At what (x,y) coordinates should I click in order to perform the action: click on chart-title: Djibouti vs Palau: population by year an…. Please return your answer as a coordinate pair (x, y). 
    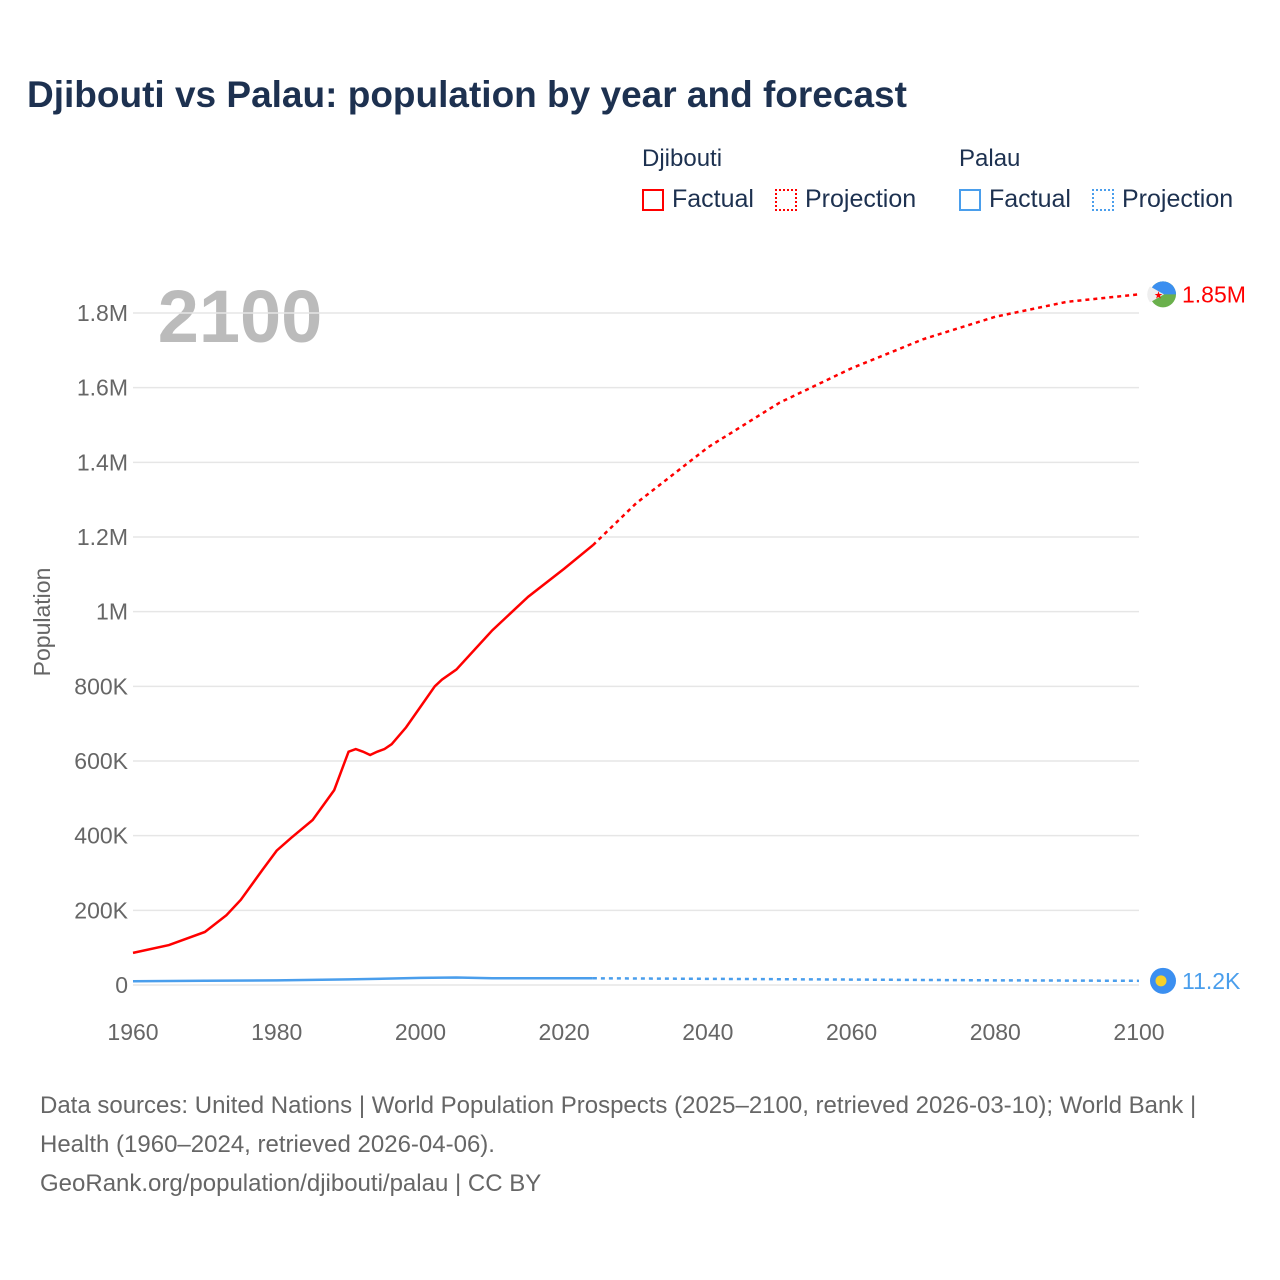
    Looking at the image, I should click on (467, 94).